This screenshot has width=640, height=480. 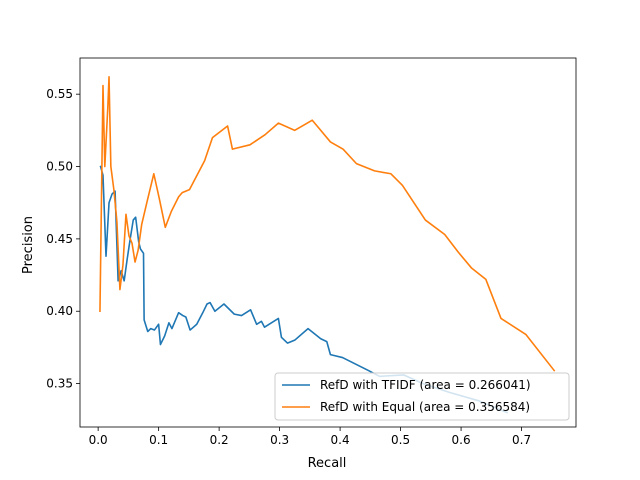 What do you see at coordinates (28, 245) in the screenshot?
I see `y-axis-label: Precision` at bounding box center [28, 245].